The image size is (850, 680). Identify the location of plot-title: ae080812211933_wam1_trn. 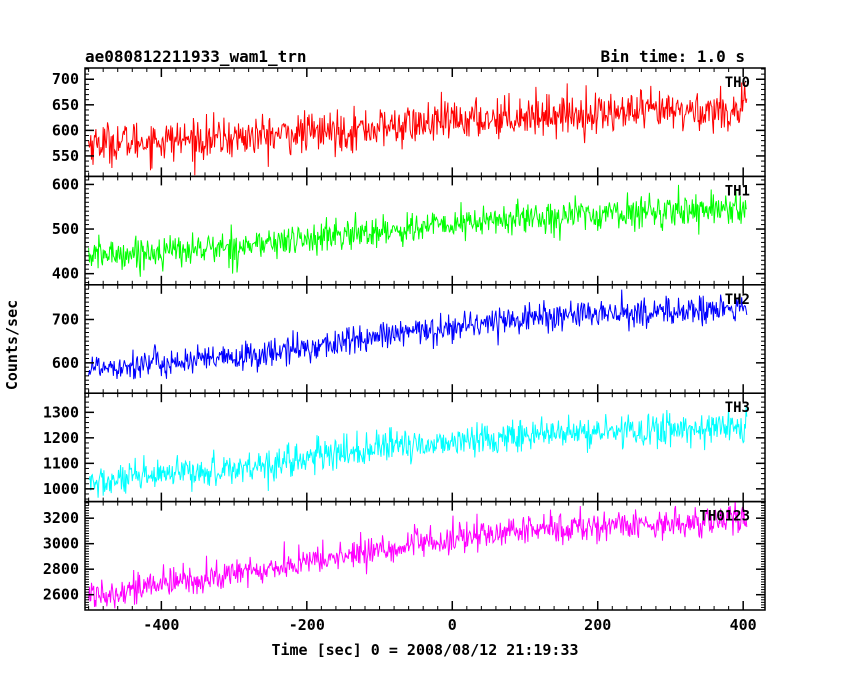
(196, 56).